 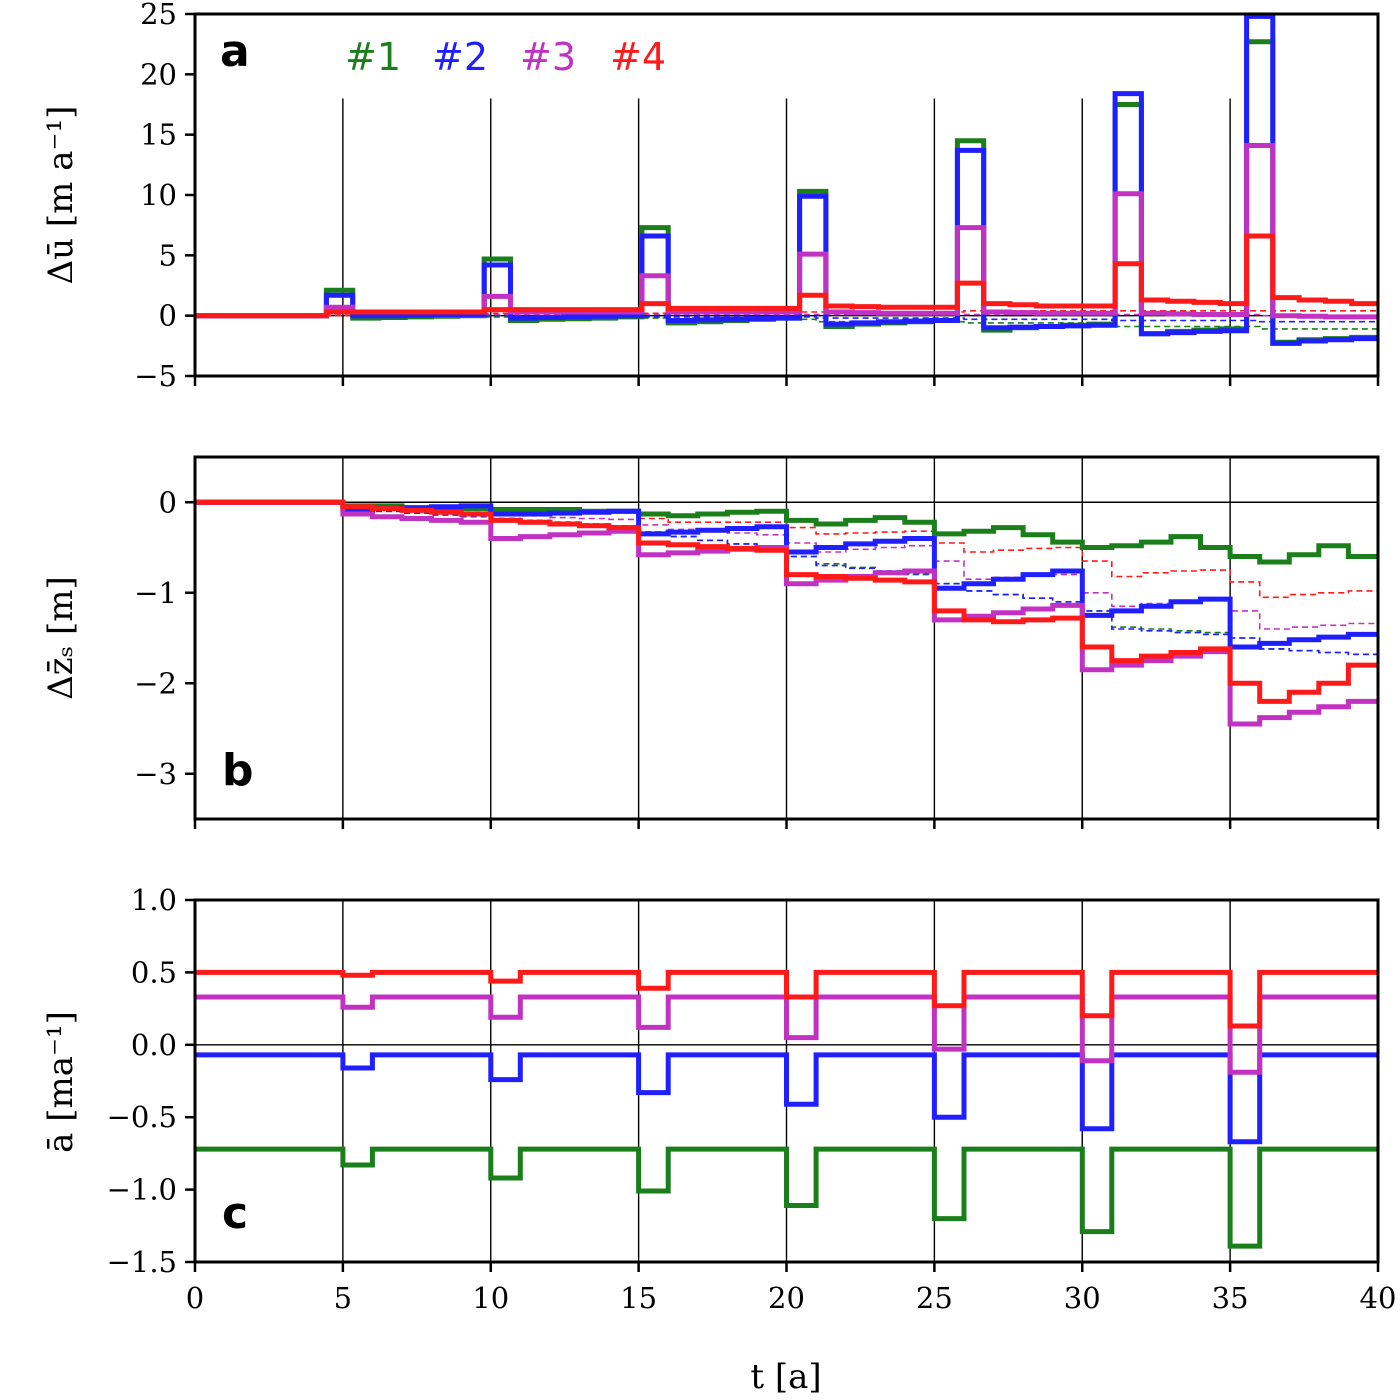 What do you see at coordinates (155, 774) in the screenshot?
I see `panel-b-ytick-label: −3` at bounding box center [155, 774].